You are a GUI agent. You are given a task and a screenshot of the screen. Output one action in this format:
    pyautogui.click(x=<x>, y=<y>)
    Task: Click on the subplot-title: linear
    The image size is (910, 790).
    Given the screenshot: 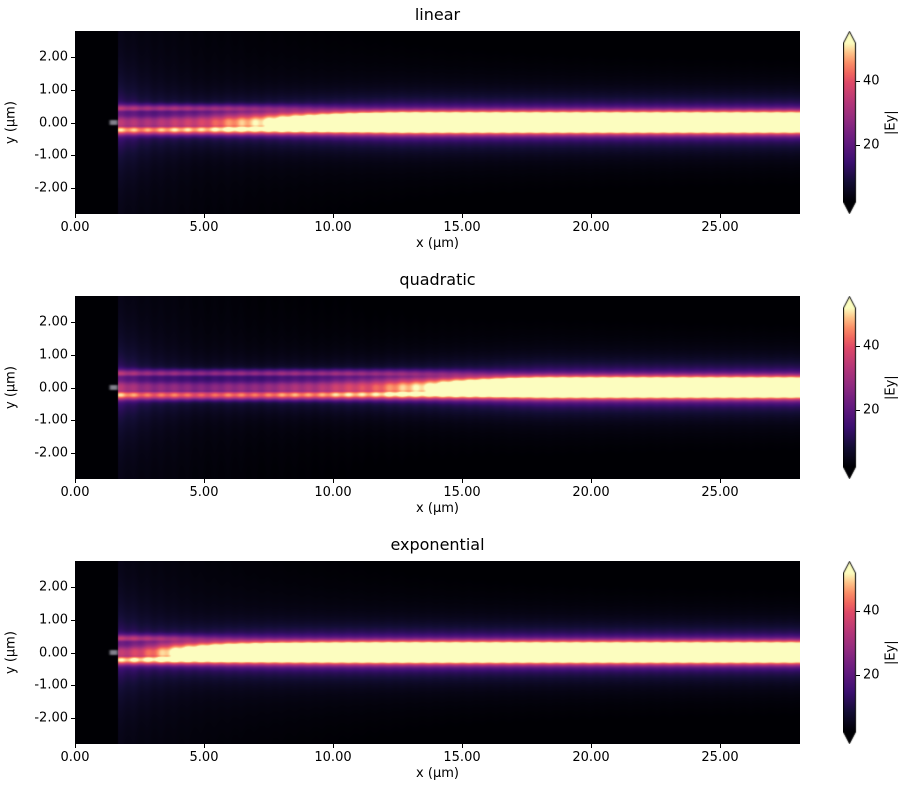 What is the action you would take?
    pyautogui.click(x=437, y=14)
    